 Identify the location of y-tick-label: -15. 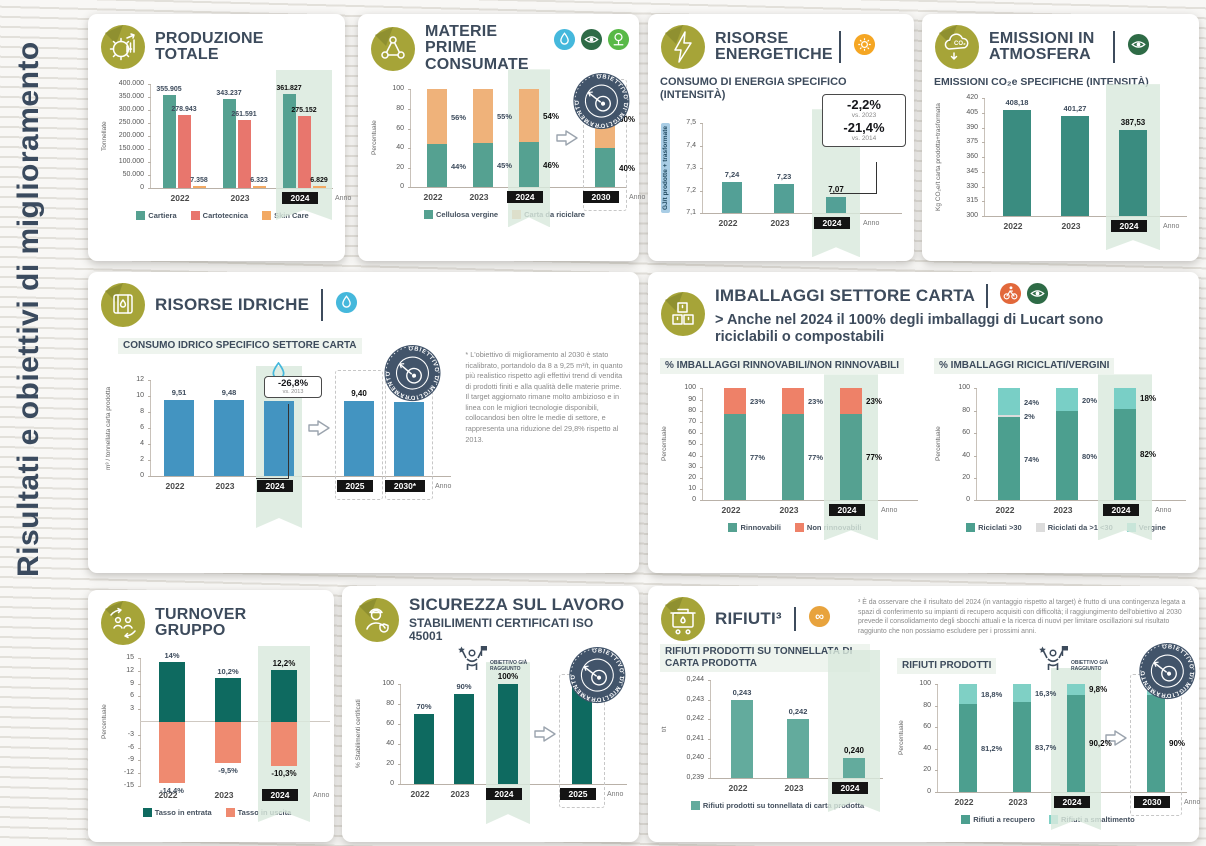
(128, 785).